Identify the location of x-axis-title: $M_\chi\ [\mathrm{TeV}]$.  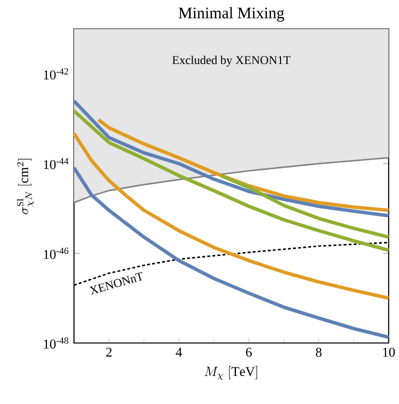
(231, 373).